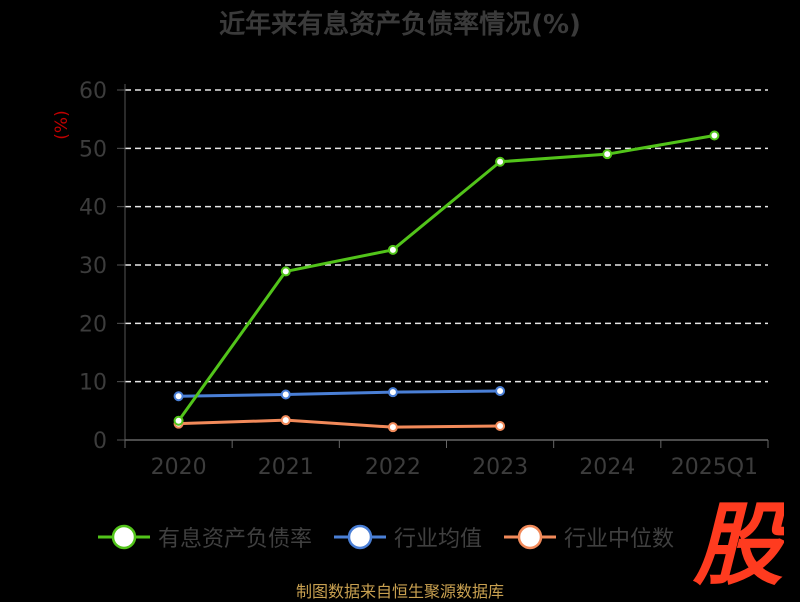 The width and height of the screenshot is (800, 602). I want to click on legend-item: 行业中位数, so click(588, 537).